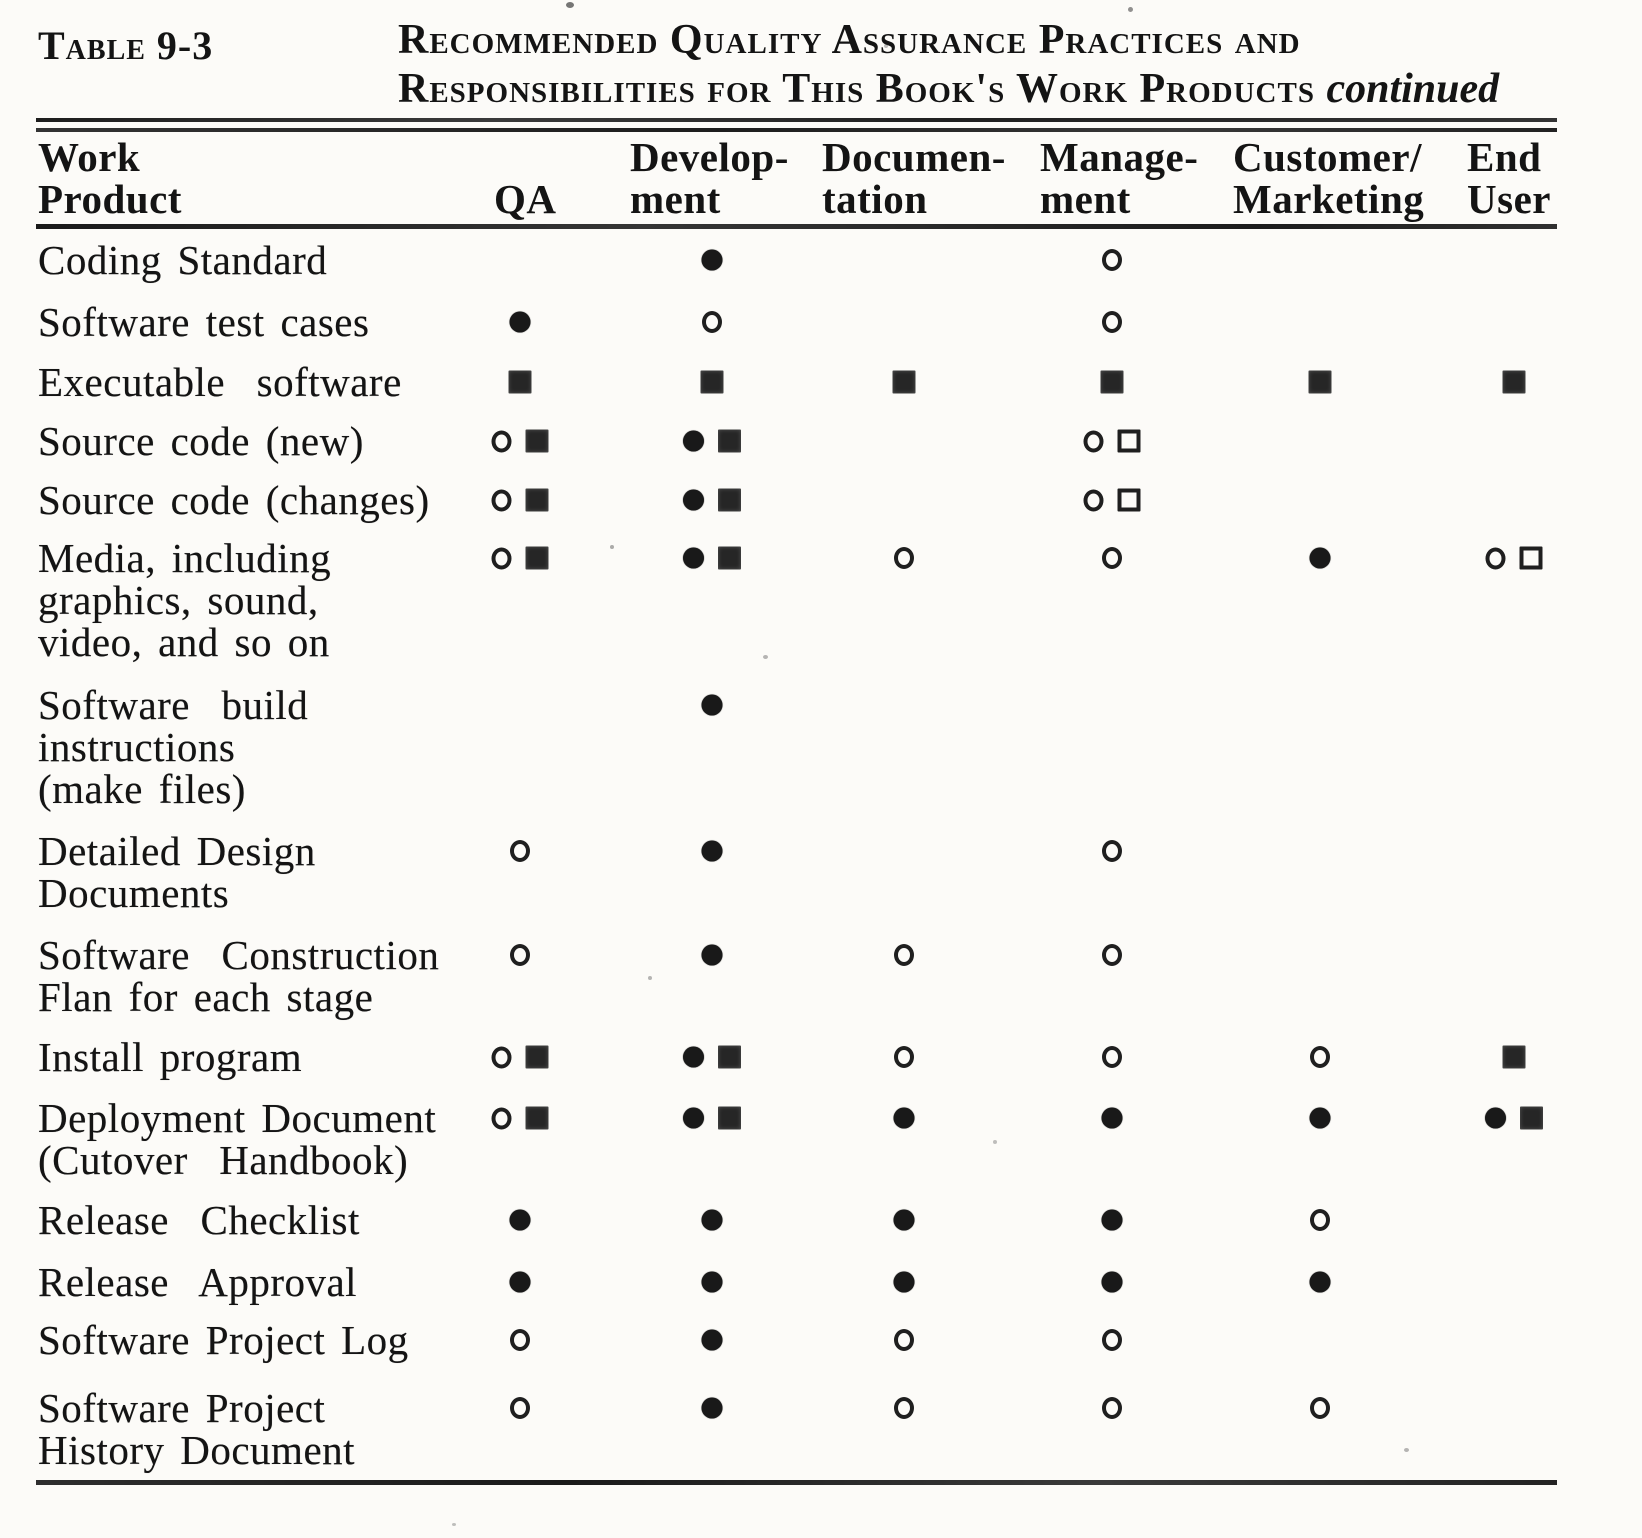 This screenshot has width=1642, height=1538. I want to click on work-product-label: Software test cases, so click(204, 322).